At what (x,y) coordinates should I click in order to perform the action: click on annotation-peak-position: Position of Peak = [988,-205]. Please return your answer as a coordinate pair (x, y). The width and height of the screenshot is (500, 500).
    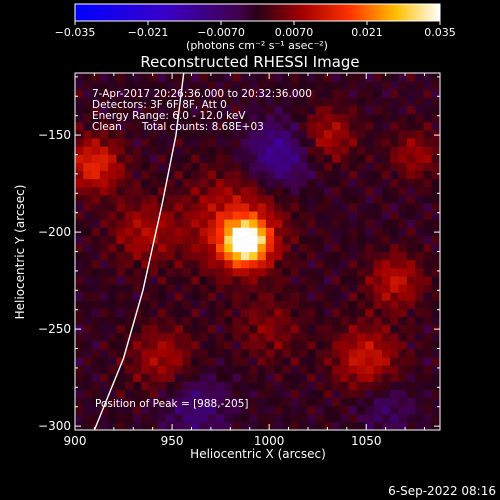
    Looking at the image, I should click on (172, 404).